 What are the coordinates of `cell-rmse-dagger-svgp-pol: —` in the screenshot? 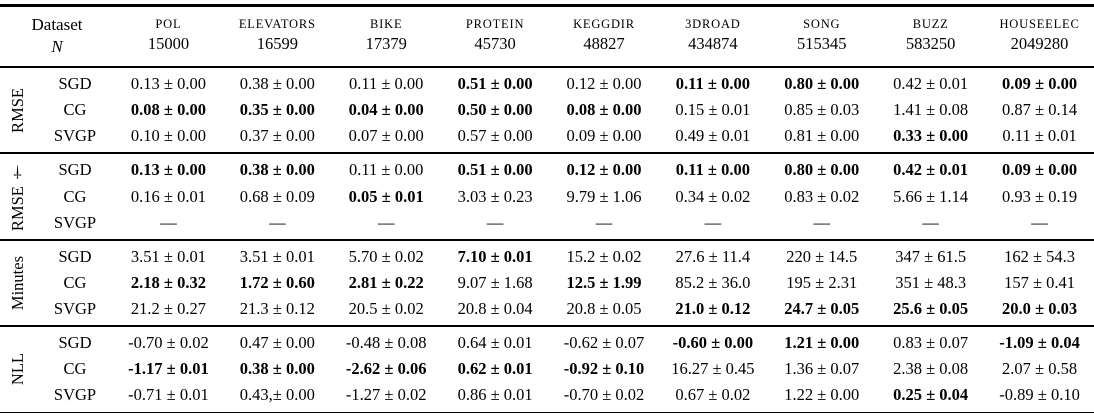 It's located at (168, 222).